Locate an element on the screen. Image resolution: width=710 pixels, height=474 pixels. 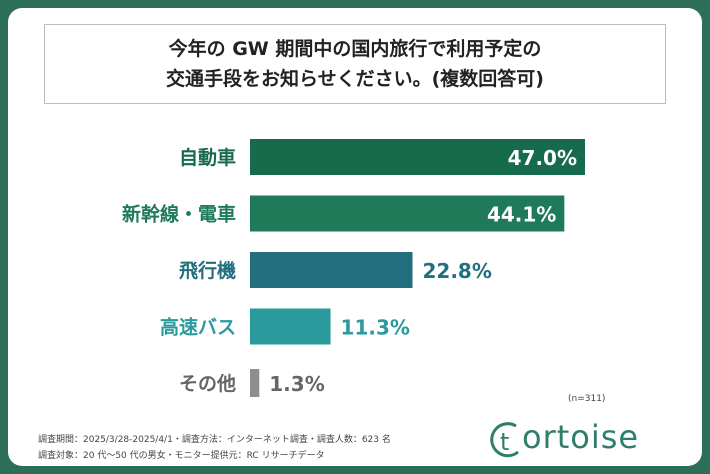
chart-title-line-1: 今年の GW 期間中の国内旅行で利用予定の is located at coordinates (355, 49).